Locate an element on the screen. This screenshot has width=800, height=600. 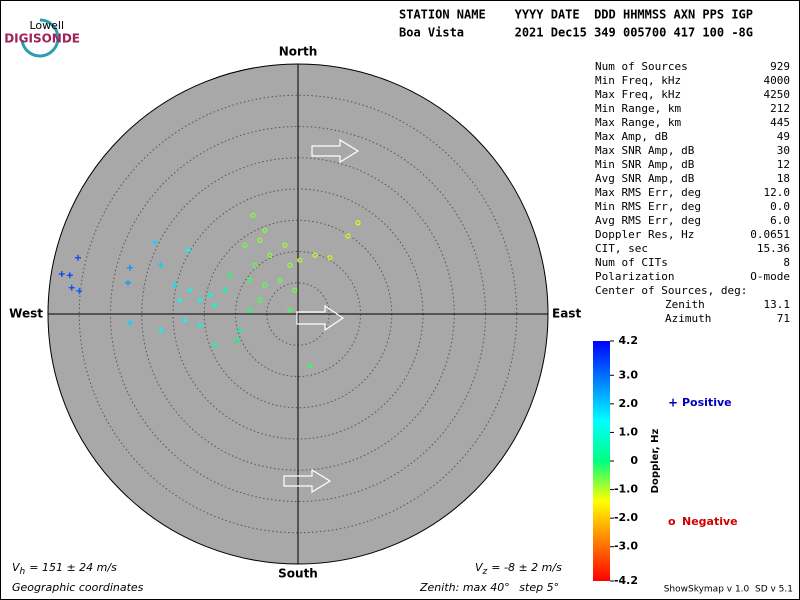
stat-label: Min Range, km is located at coordinates (638, 108).